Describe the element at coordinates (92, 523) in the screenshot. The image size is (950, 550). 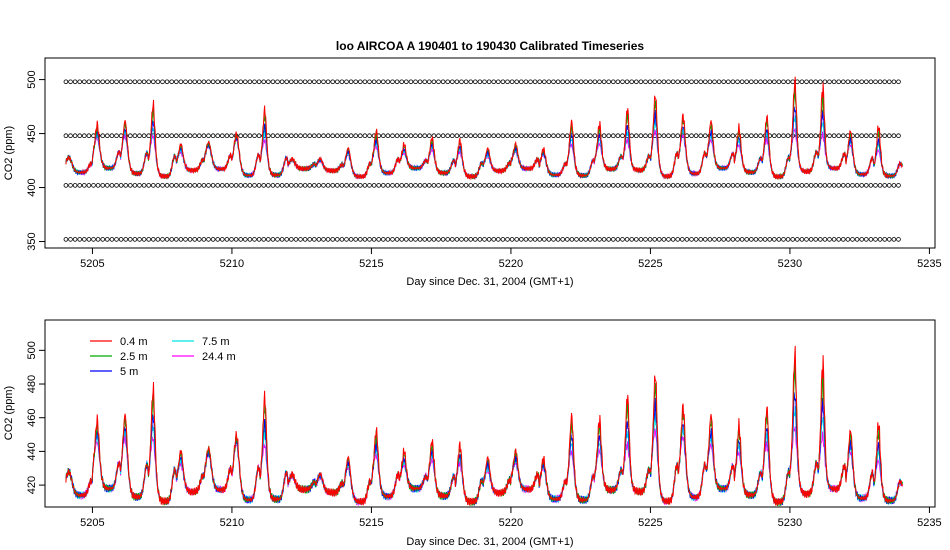
I see `x-tick-label: 5205` at that location.